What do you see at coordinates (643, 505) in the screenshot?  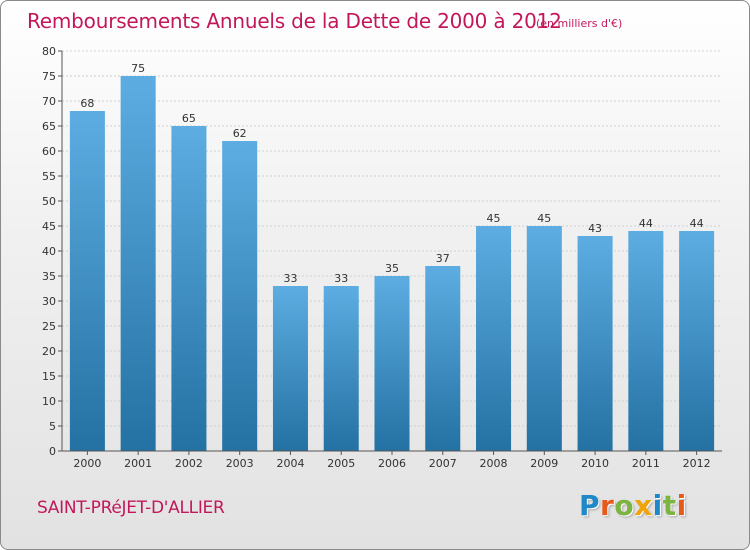 I see `logo-letter: x` at bounding box center [643, 505].